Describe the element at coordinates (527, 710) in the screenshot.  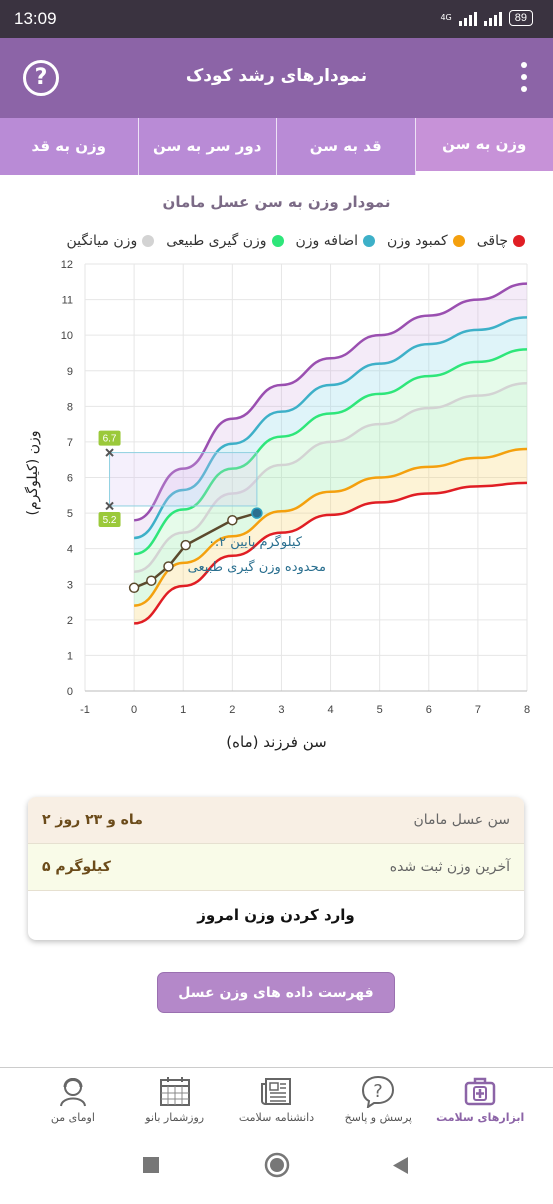
I see `x-tick-label: 8` at that location.